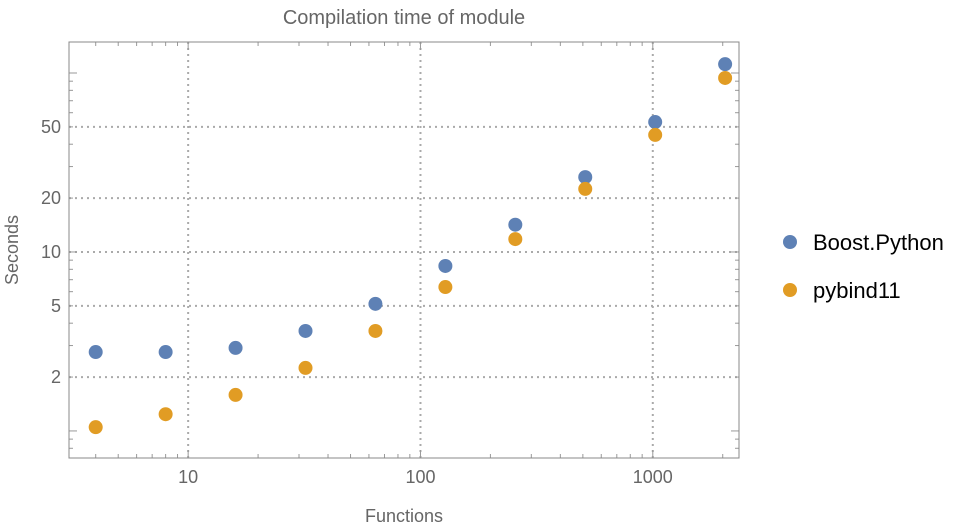 Image resolution: width=975 pixels, height=530 pixels. I want to click on legend: Boost.Python pybind11, so click(863, 266).